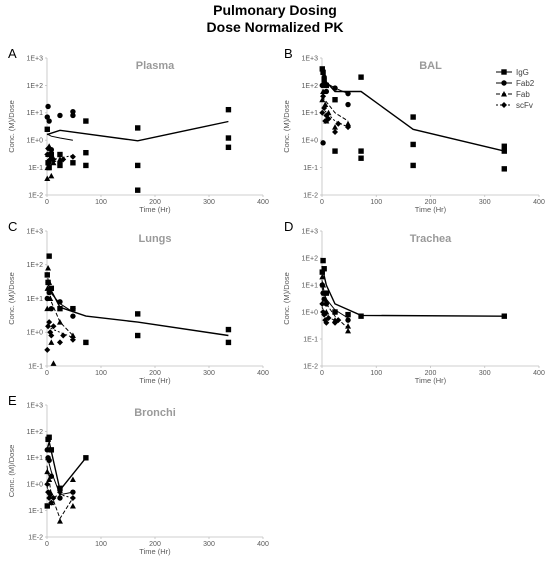 The image size is (550, 570). What do you see at coordinates (504, 83) in the screenshot?
I see `legend-marker` at bounding box center [504, 83].